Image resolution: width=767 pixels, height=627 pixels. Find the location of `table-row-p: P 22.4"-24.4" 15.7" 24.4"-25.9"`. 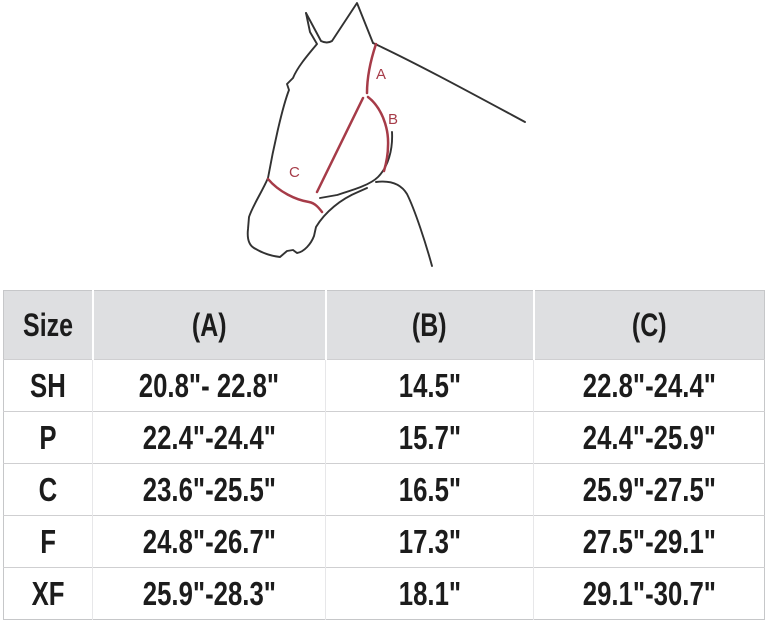

table-row-p: P 22.4"-24.4" 15.7" 24.4"-25.9" is located at coordinates (384, 437).